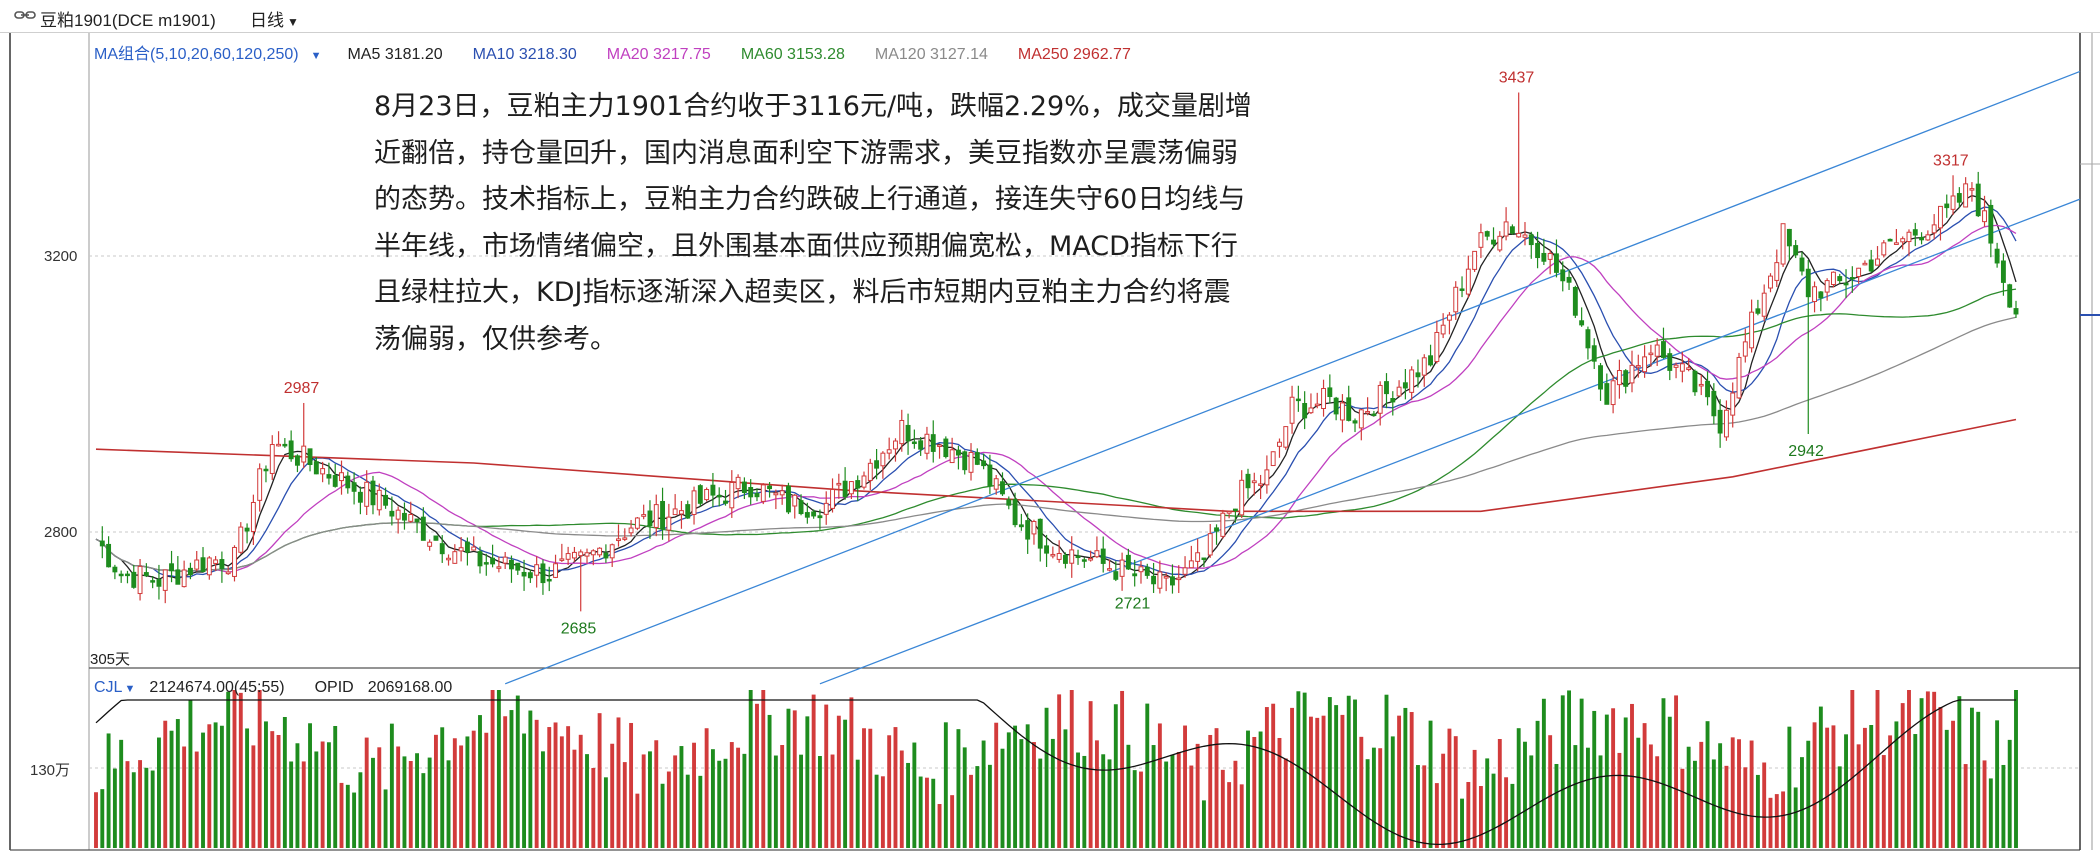 The height and width of the screenshot is (862, 2100). I want to click on period-selector: 日线 ▼, so click(274, 18).